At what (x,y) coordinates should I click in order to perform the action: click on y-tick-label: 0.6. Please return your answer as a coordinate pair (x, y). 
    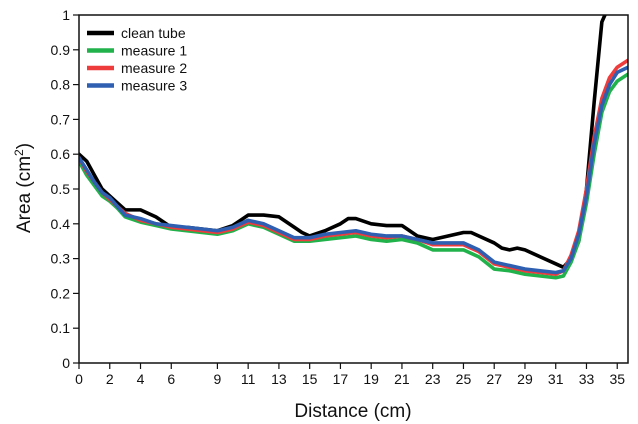
    Looking at the image, I should click on (61, 154).